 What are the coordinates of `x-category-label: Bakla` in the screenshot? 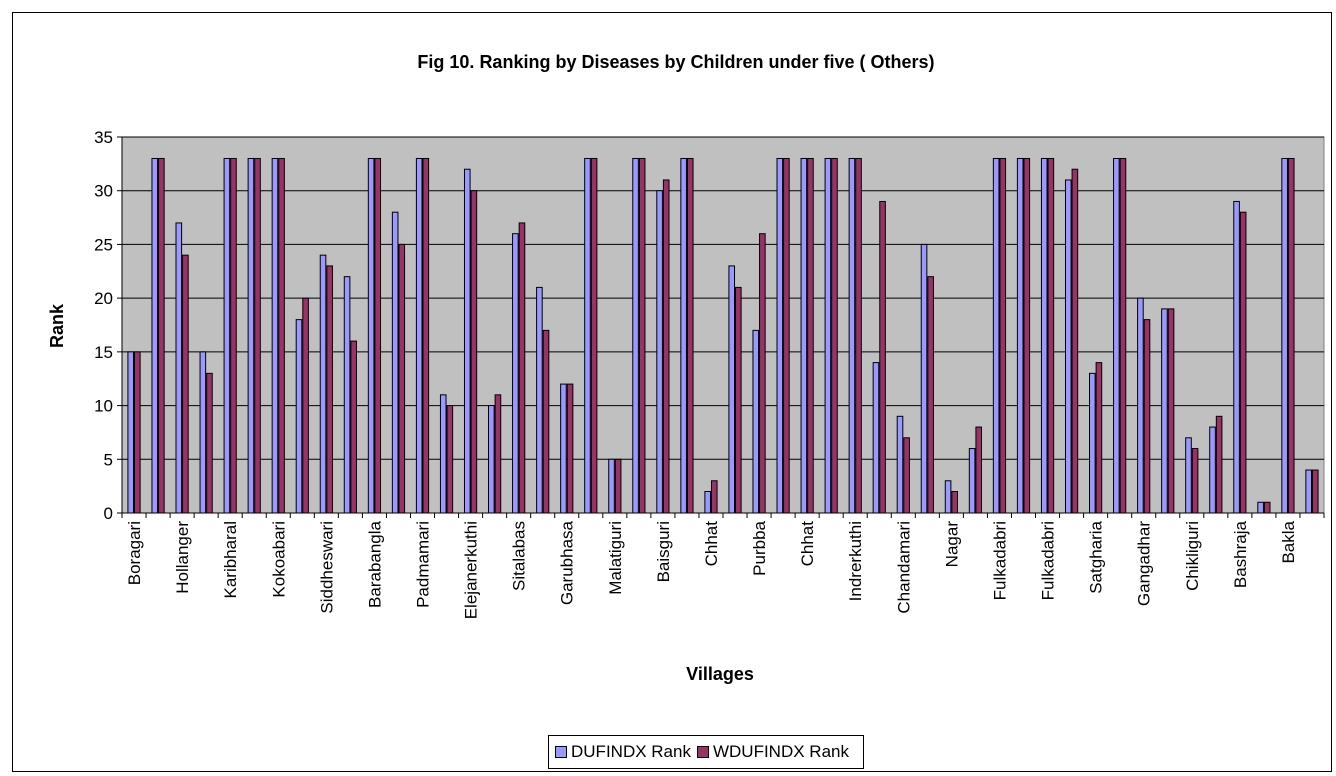 It's located at (1288, 541).